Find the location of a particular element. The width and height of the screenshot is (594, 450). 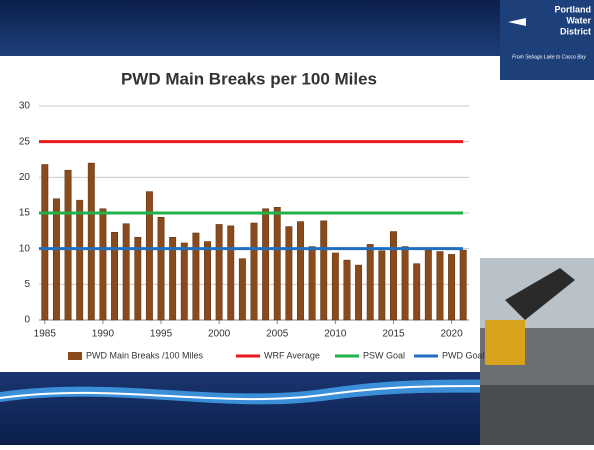

chart-title: PWD Main Breaks per 100 Miles is located at coordinates (249, 78).